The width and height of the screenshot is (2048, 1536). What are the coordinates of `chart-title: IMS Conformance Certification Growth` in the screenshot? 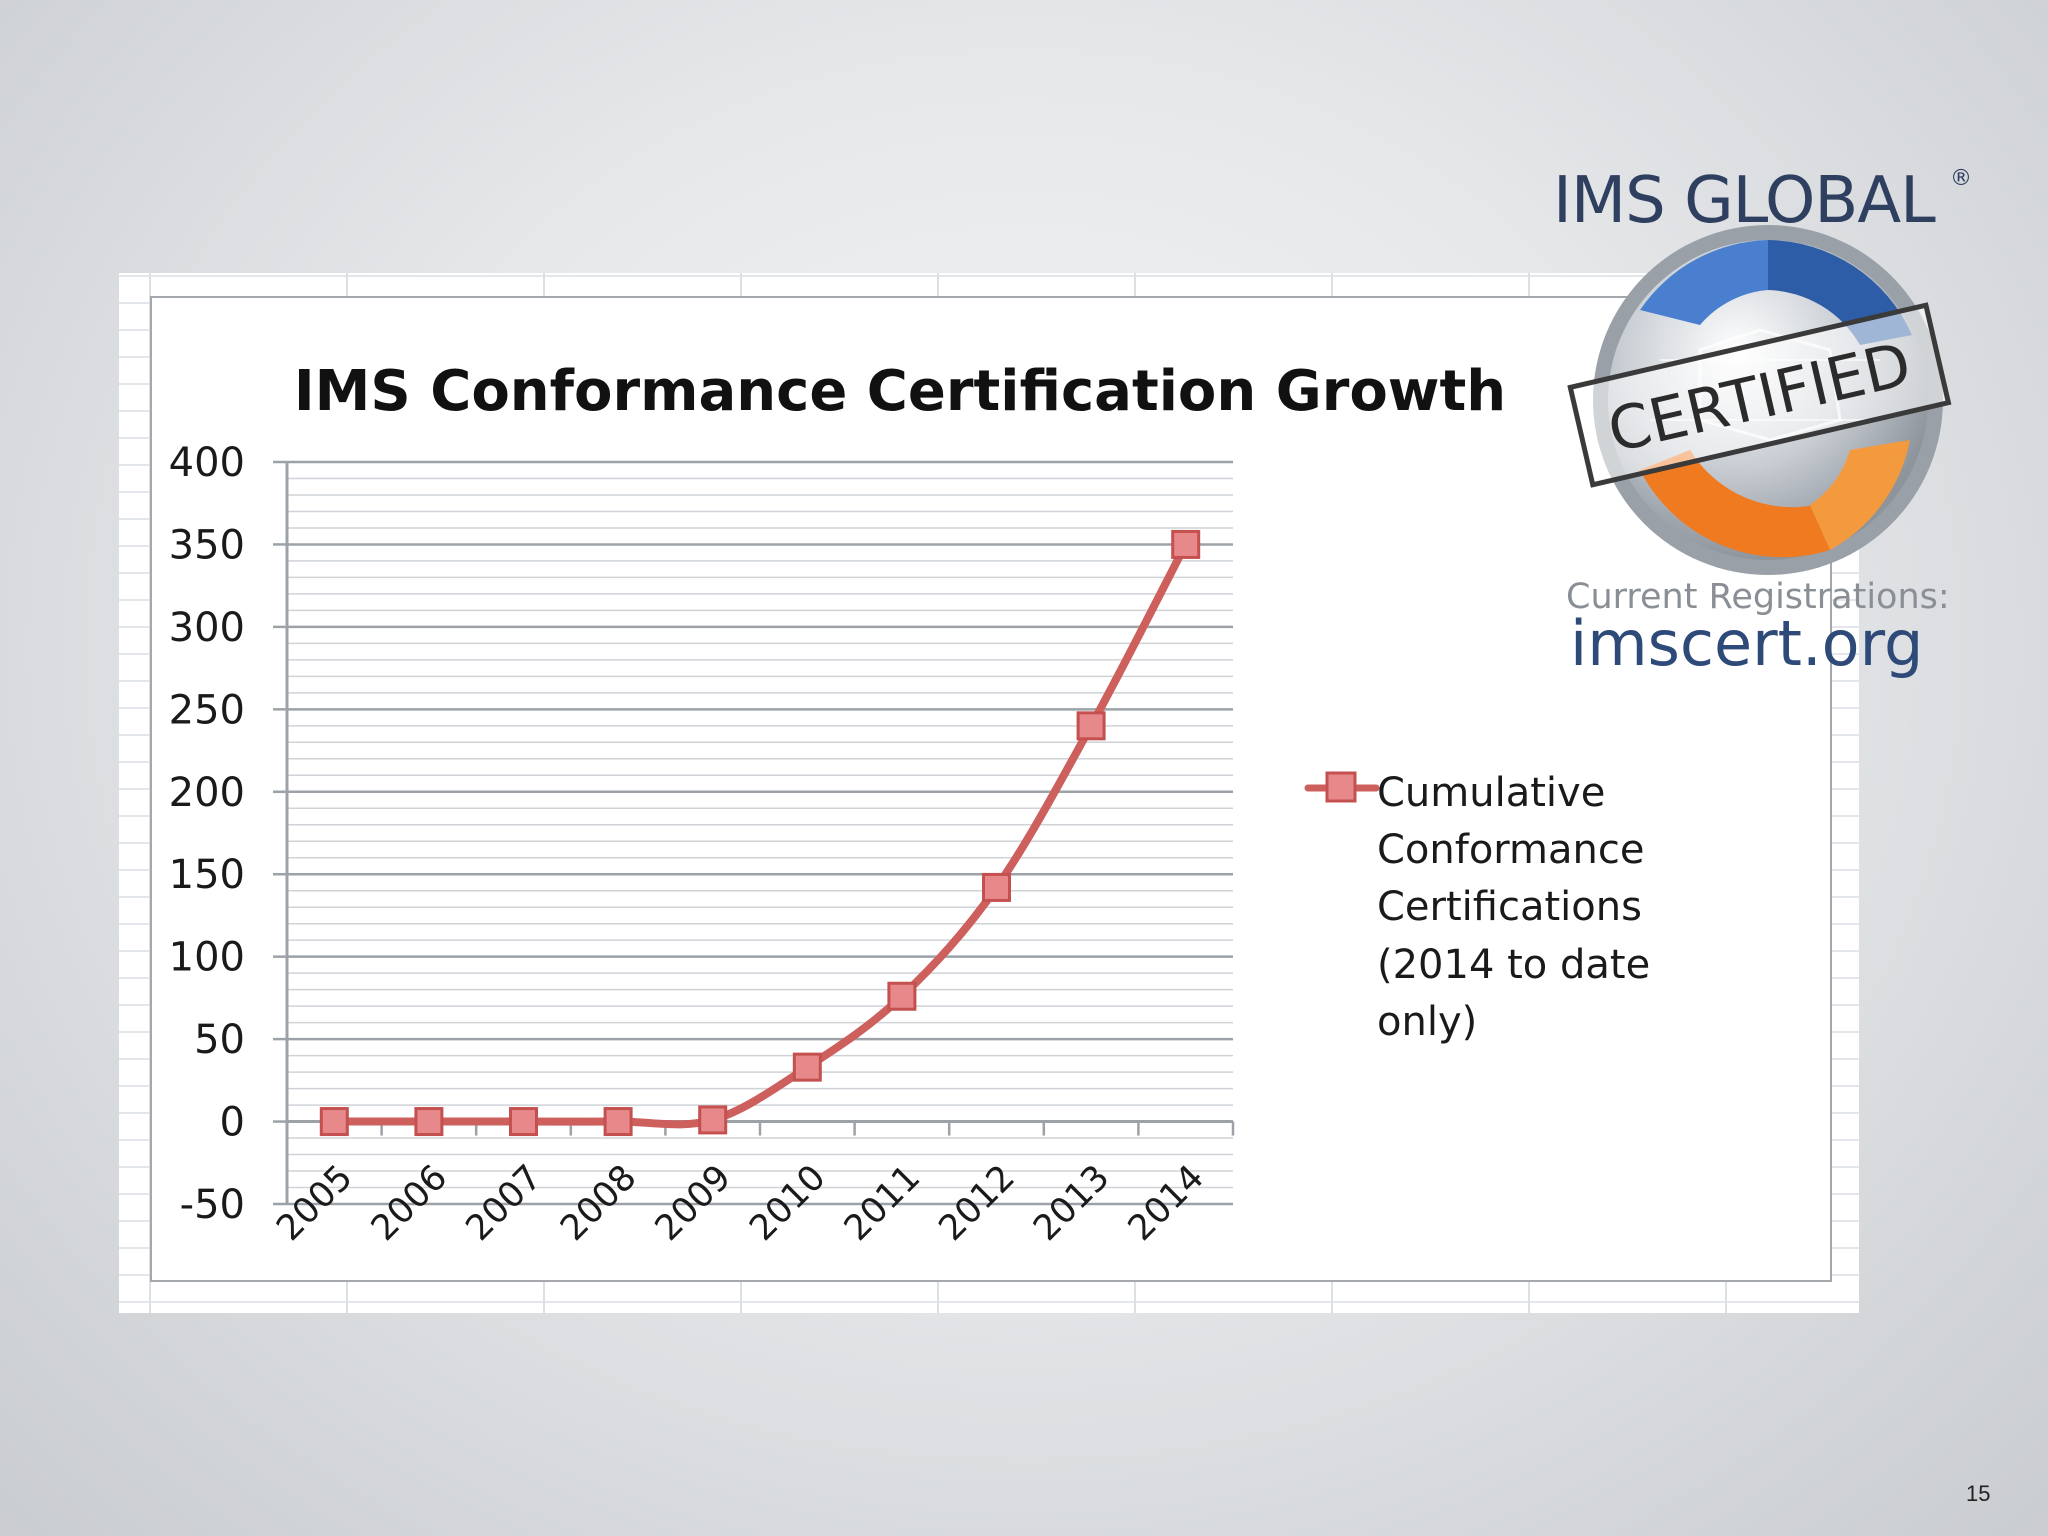 It's located at (900, 391).